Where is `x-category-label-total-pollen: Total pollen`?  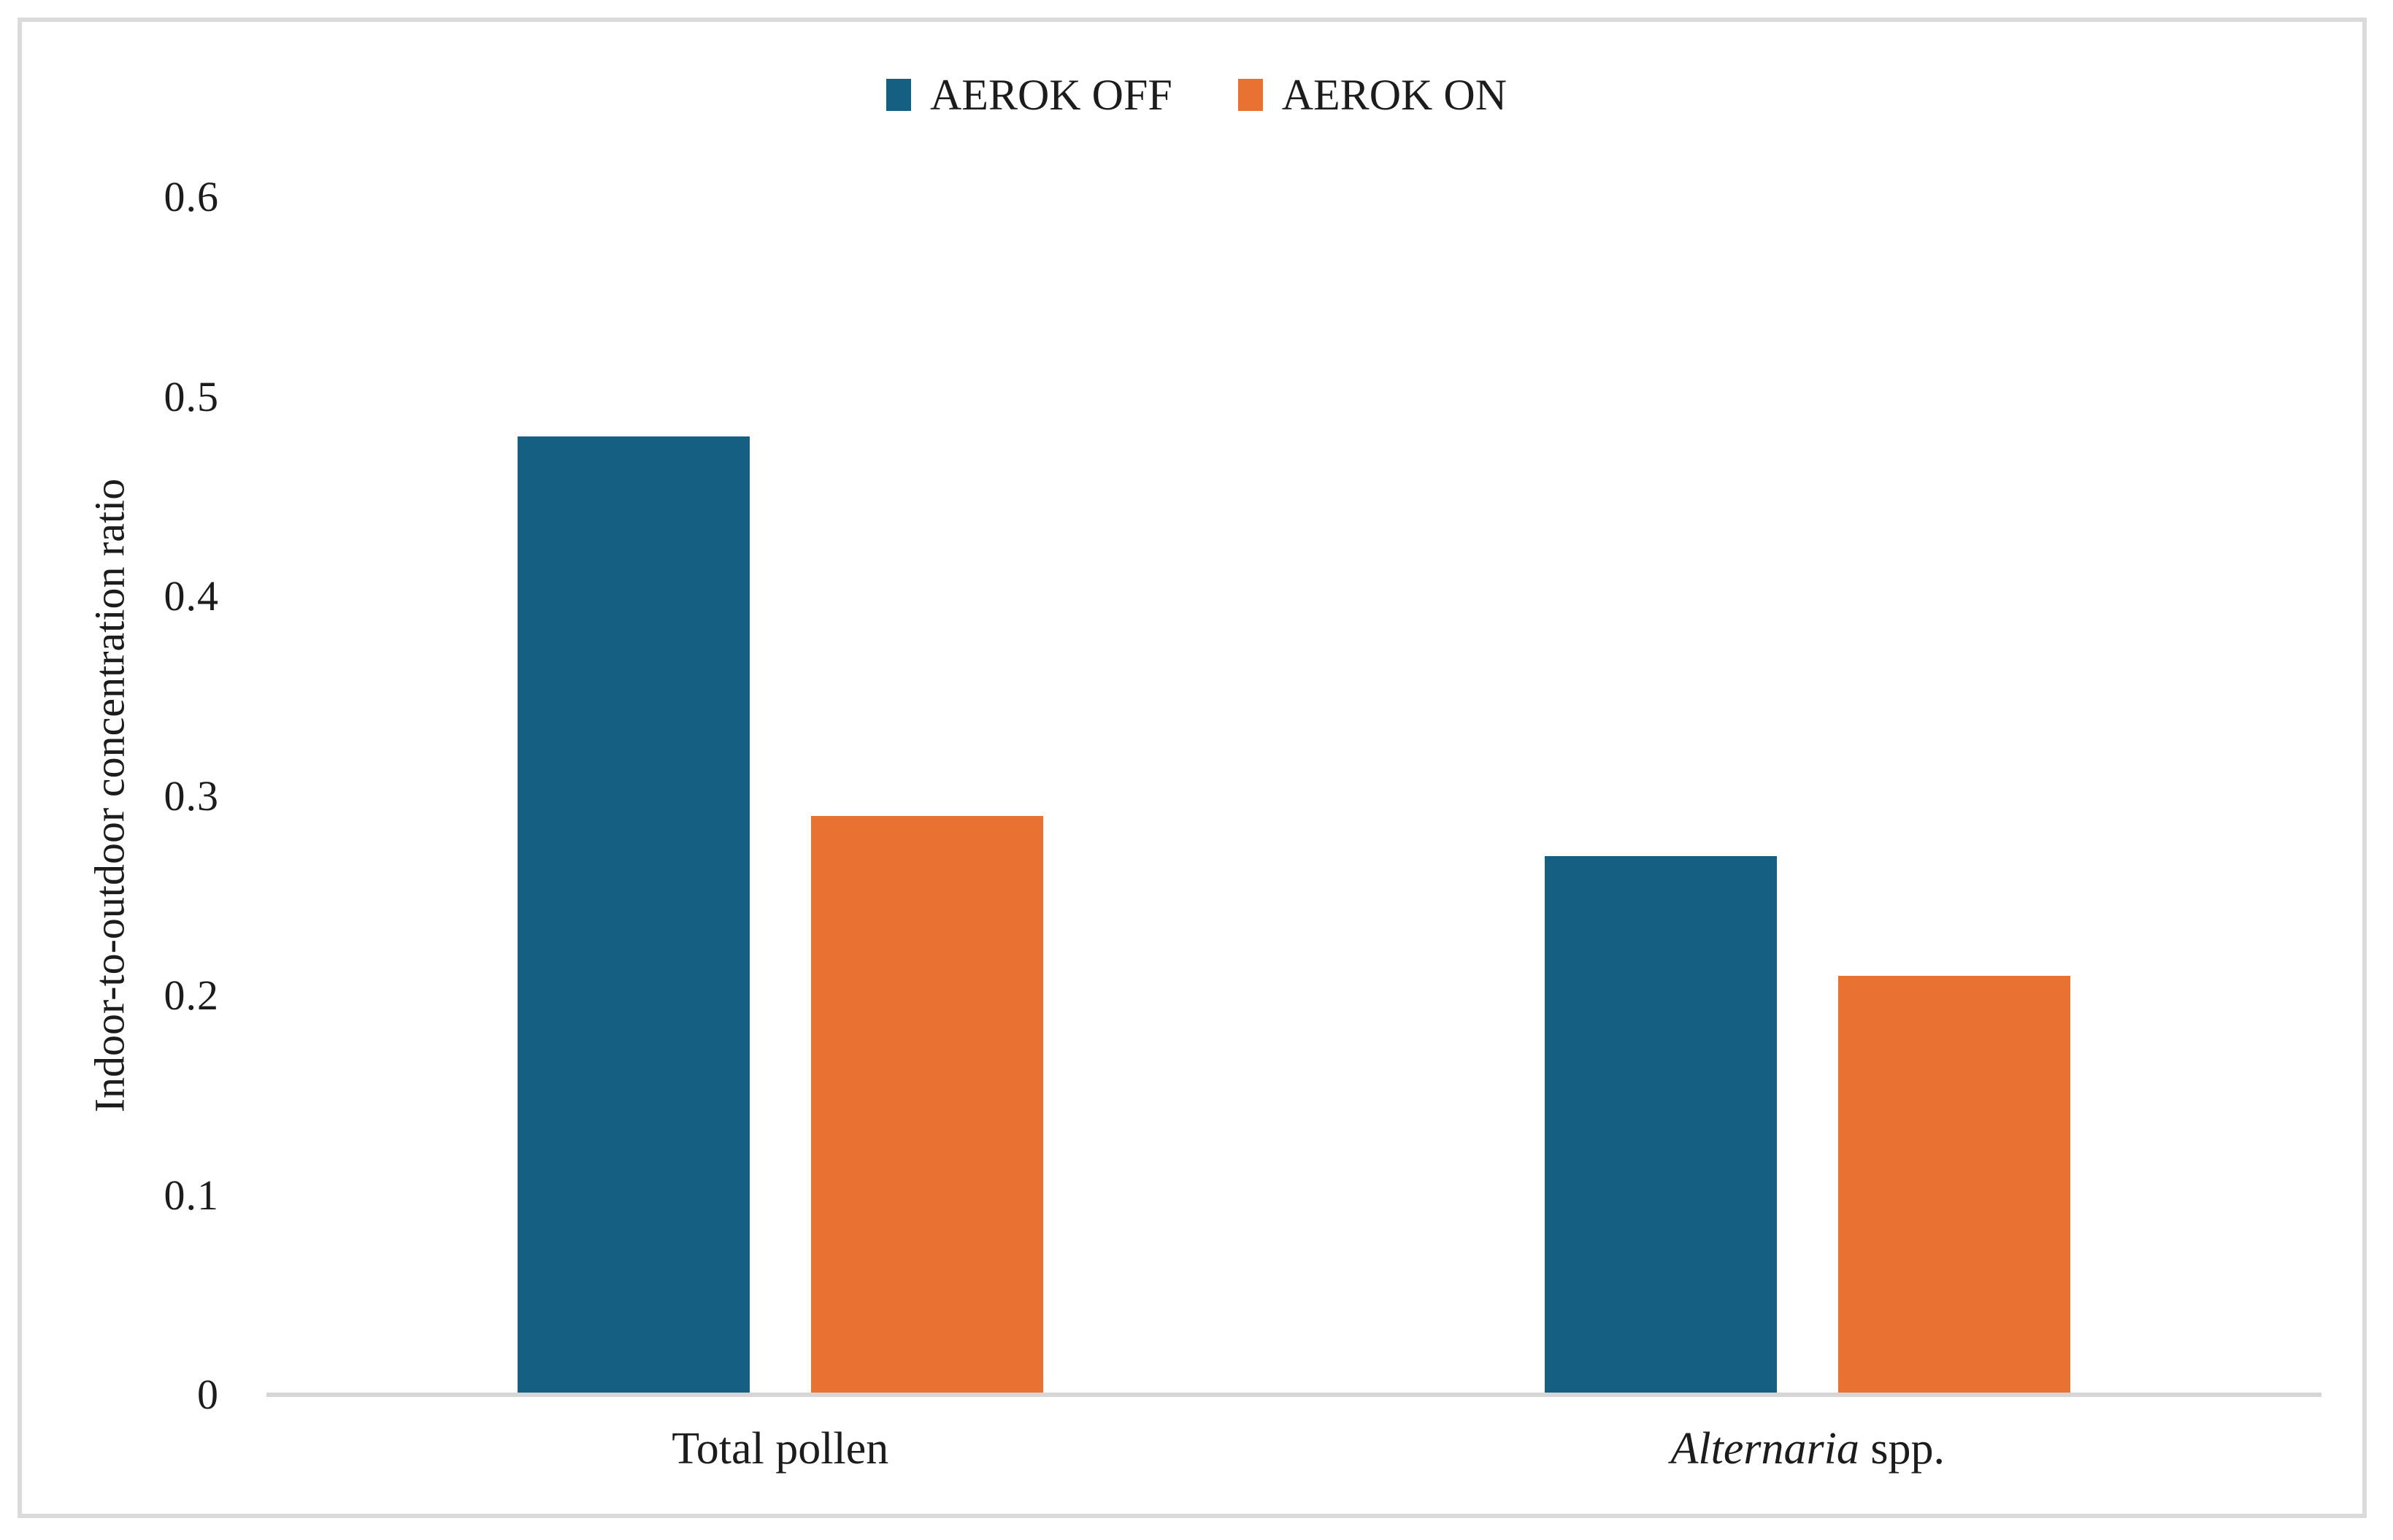
x-category-label-total-pollen: Total pollen is located at coordinates (780, 1448).